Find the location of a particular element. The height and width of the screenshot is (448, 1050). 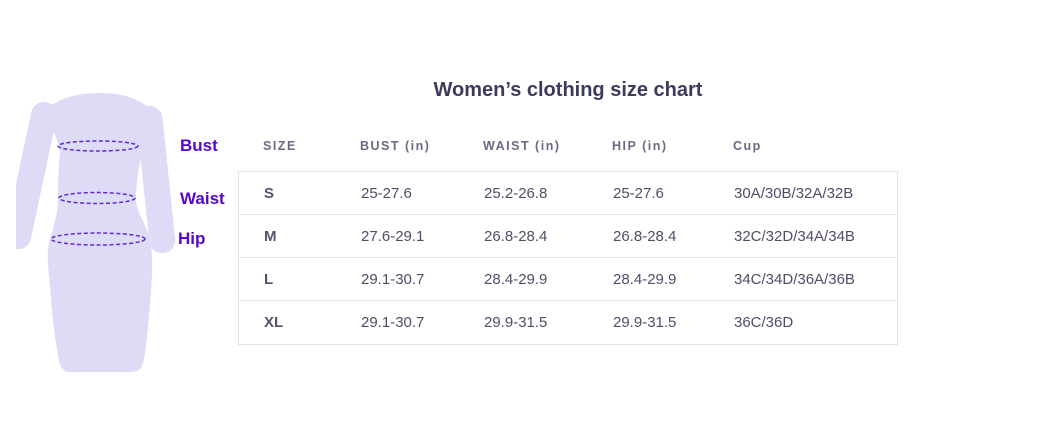

waist-label: Waist is located at coordinates (202, 198).